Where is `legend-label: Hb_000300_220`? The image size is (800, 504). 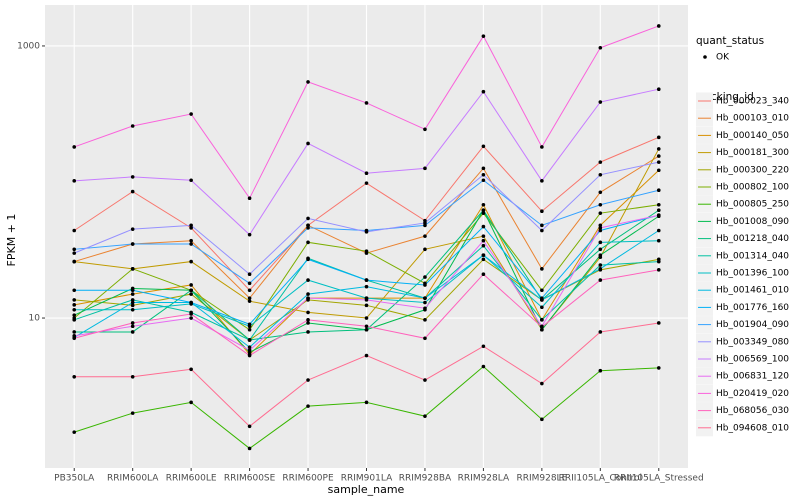
legend-label: Hb_000300_220 is located at coordinates (752, 170).